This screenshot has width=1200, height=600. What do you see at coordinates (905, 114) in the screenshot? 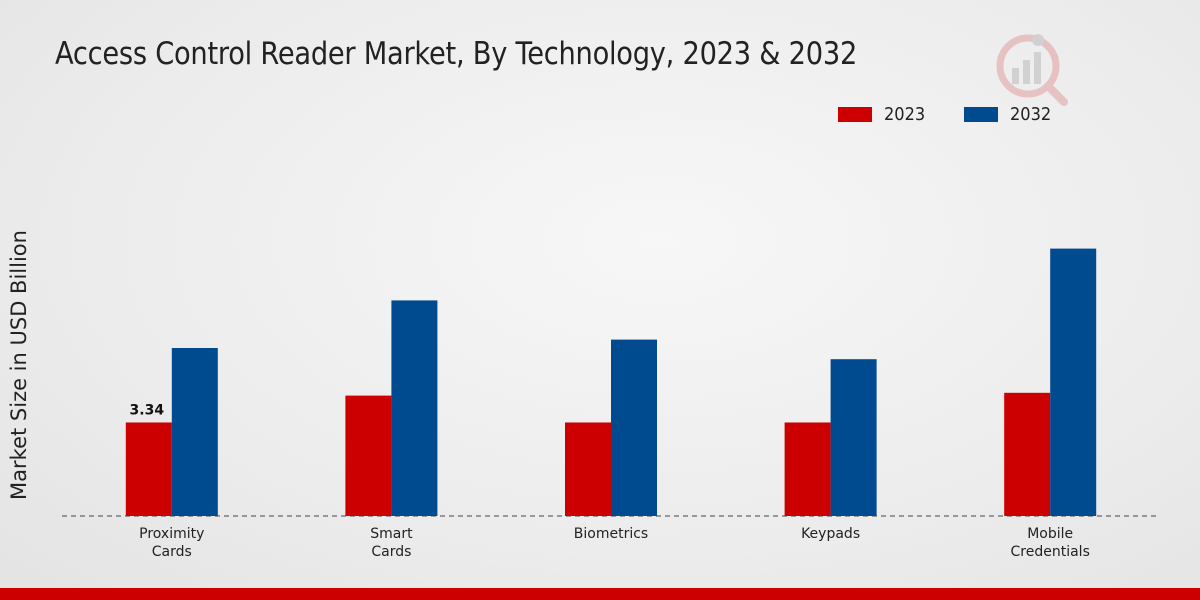
I see `legend-label-2023: 2023` at bounding box center [905, 114].